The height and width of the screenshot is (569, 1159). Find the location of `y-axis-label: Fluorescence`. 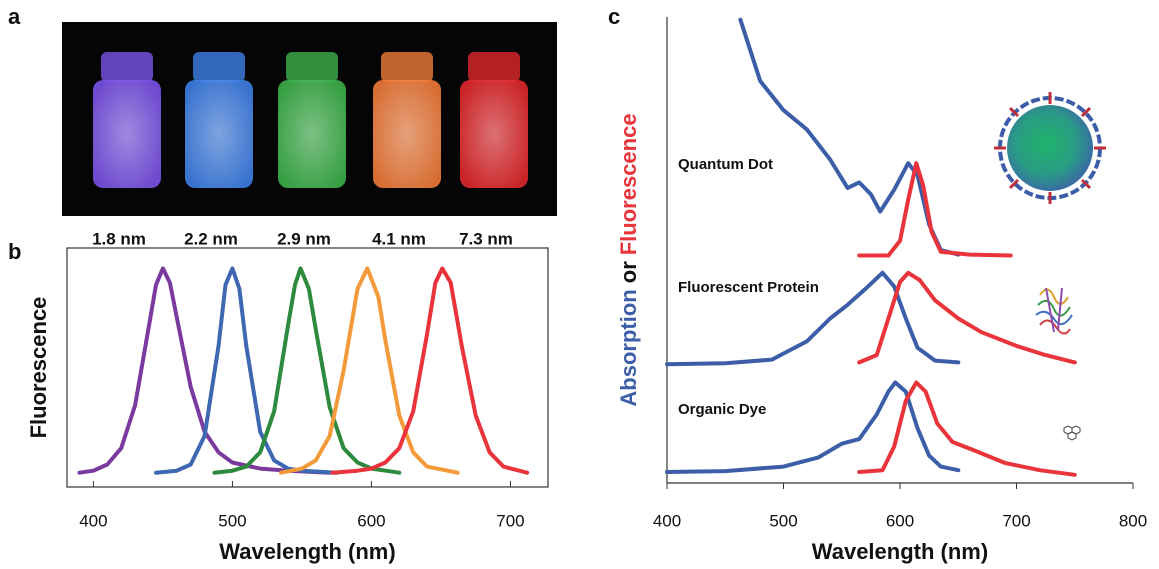

y-axis-label: Fluorescence is located at coordinates (38, 368).